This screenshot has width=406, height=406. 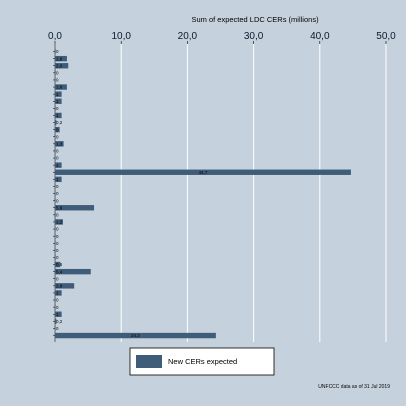 I want to click on data-label: 44,7, so click(x=203, y=172).